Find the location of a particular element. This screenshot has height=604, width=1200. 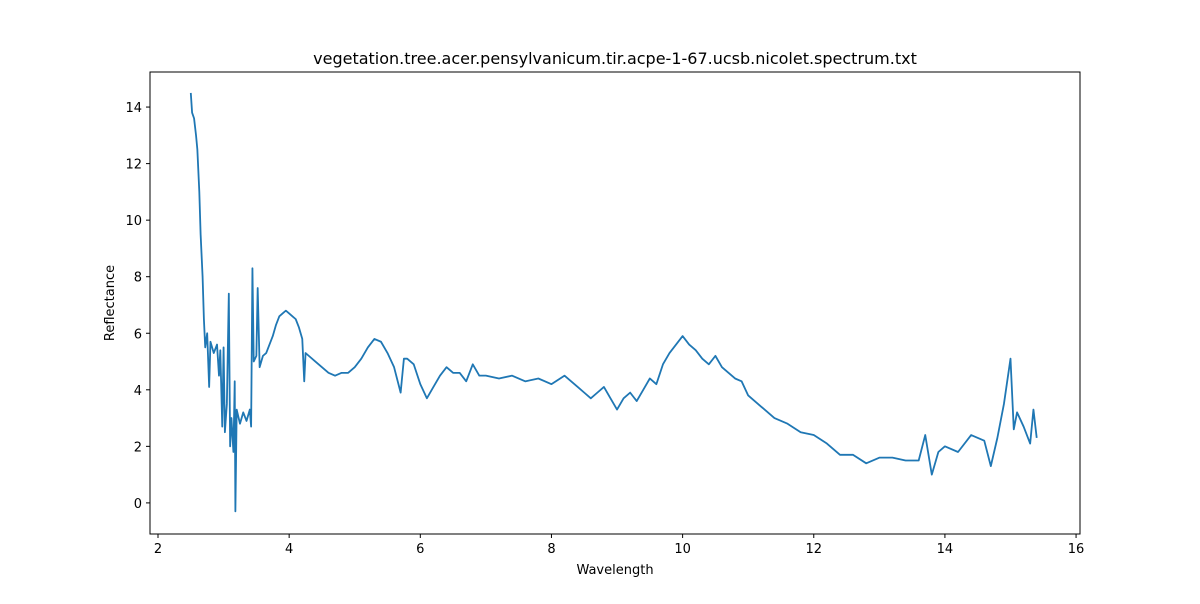

y-tick-label: 4 is located at coordinates (138, 391).